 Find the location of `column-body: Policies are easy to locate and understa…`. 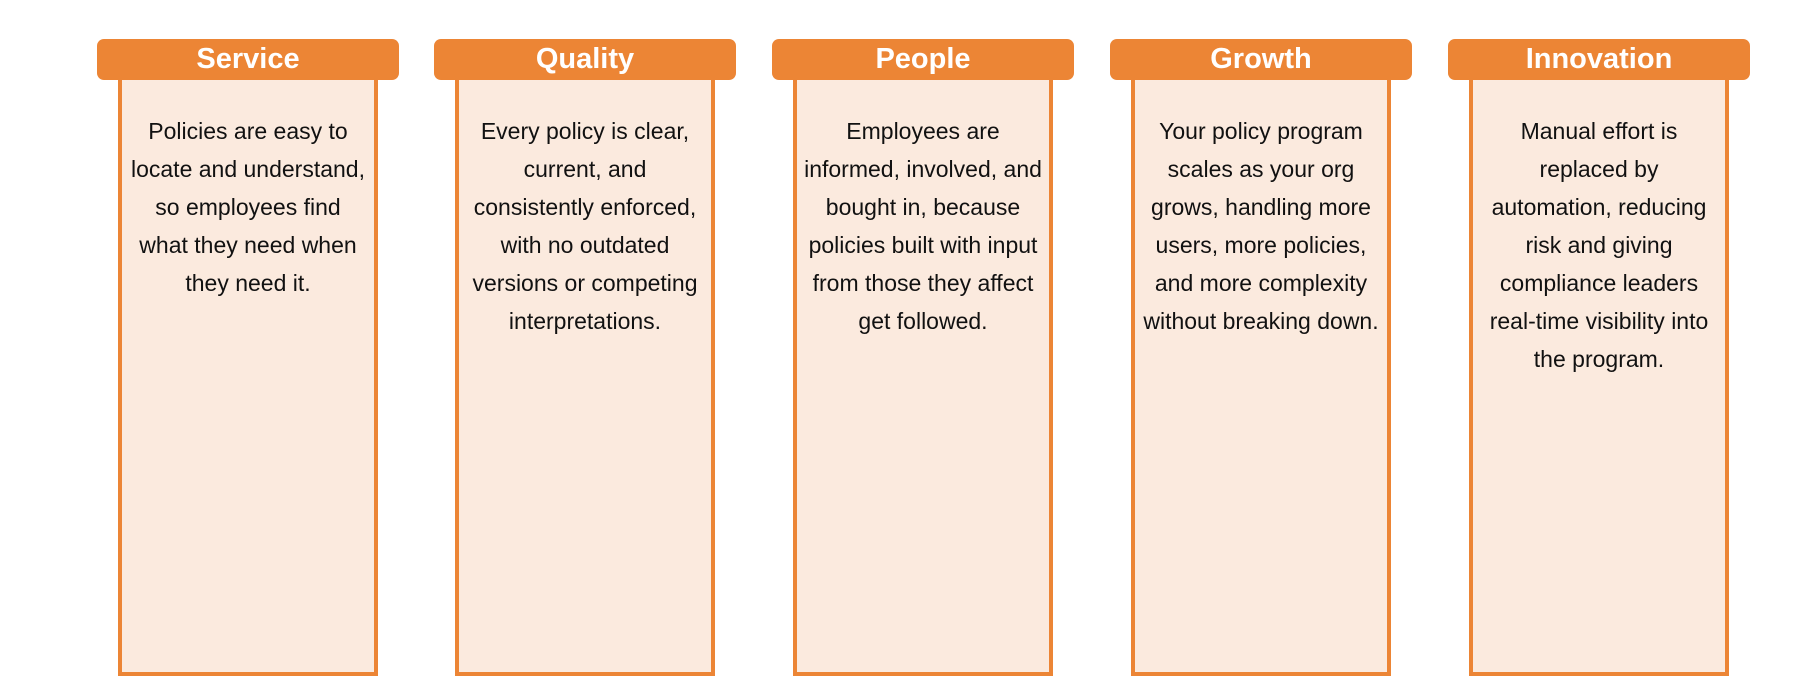

column-body: Policies are easy to locate and understa… is located at coordinates (248, 377).